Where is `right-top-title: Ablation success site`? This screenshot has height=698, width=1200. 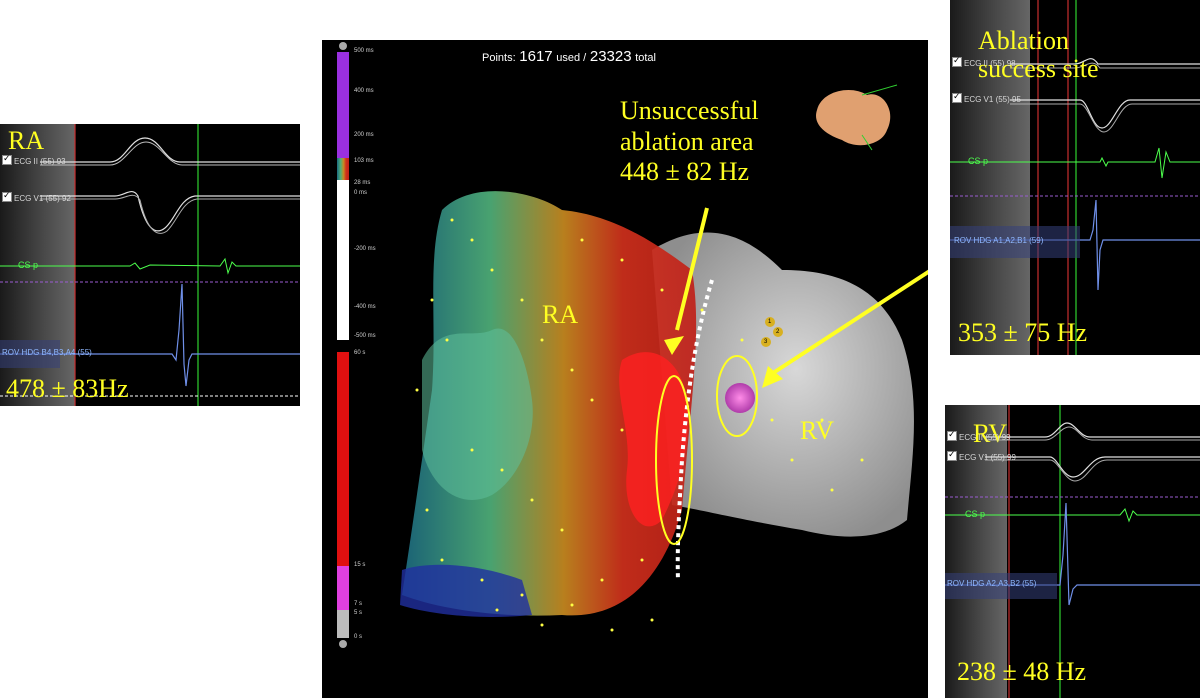 right-top-title: Ablation success site is located at coordinates (1038, 54).